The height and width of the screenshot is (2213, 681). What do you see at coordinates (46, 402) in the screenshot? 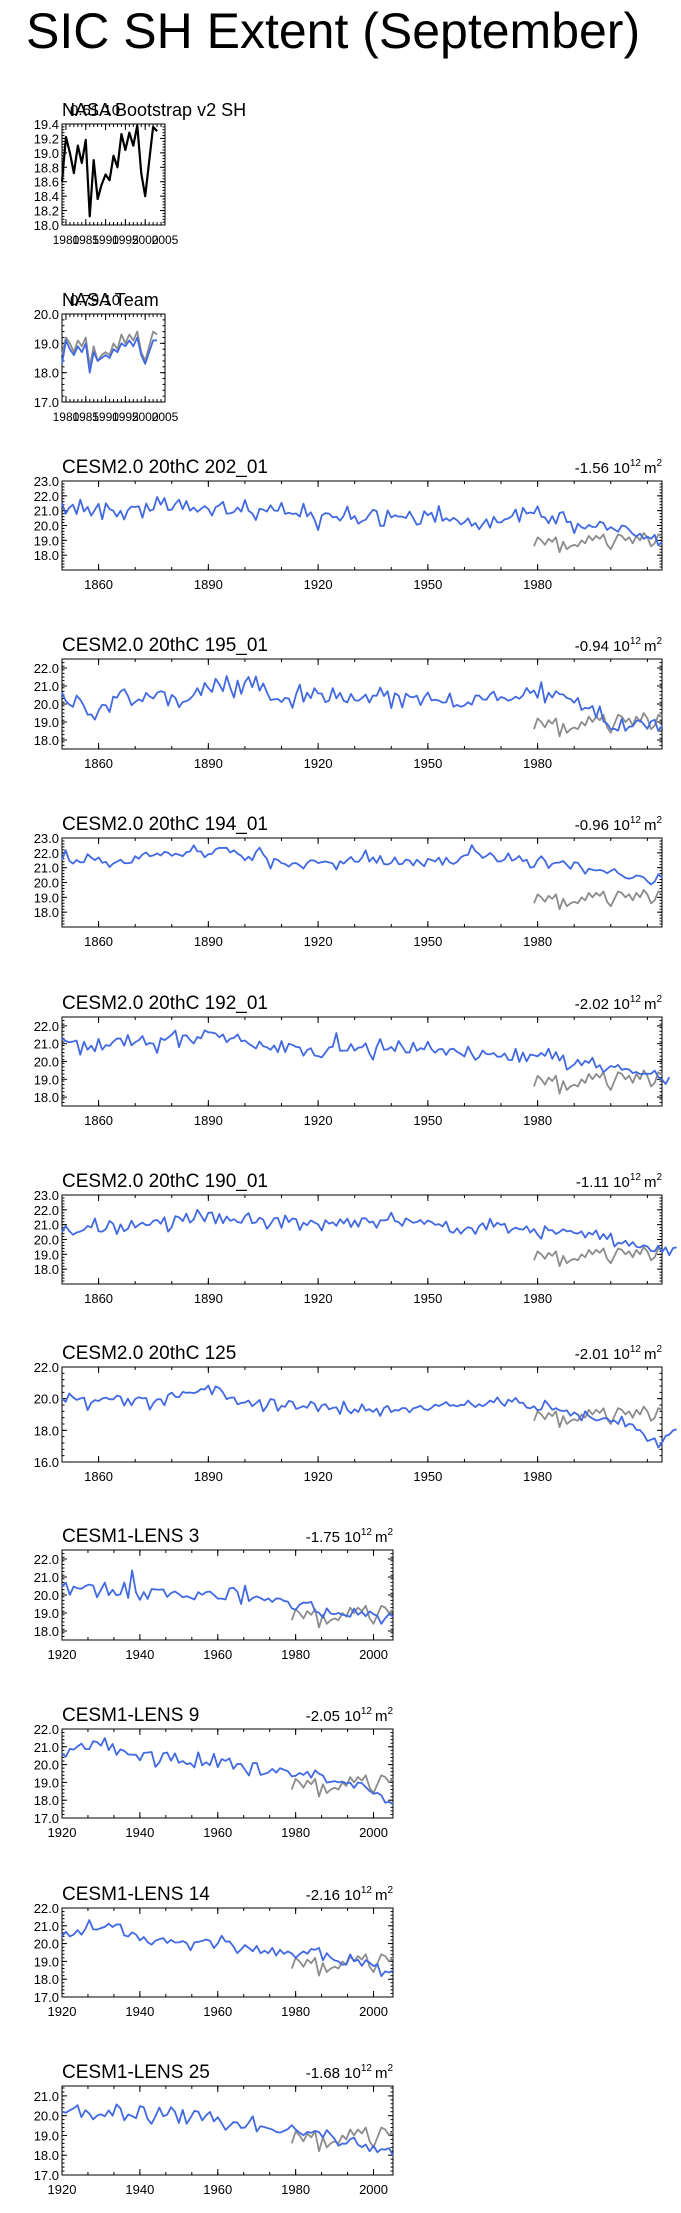
I see `y-tick-label: 17.0` at bounding box center [46, 402].